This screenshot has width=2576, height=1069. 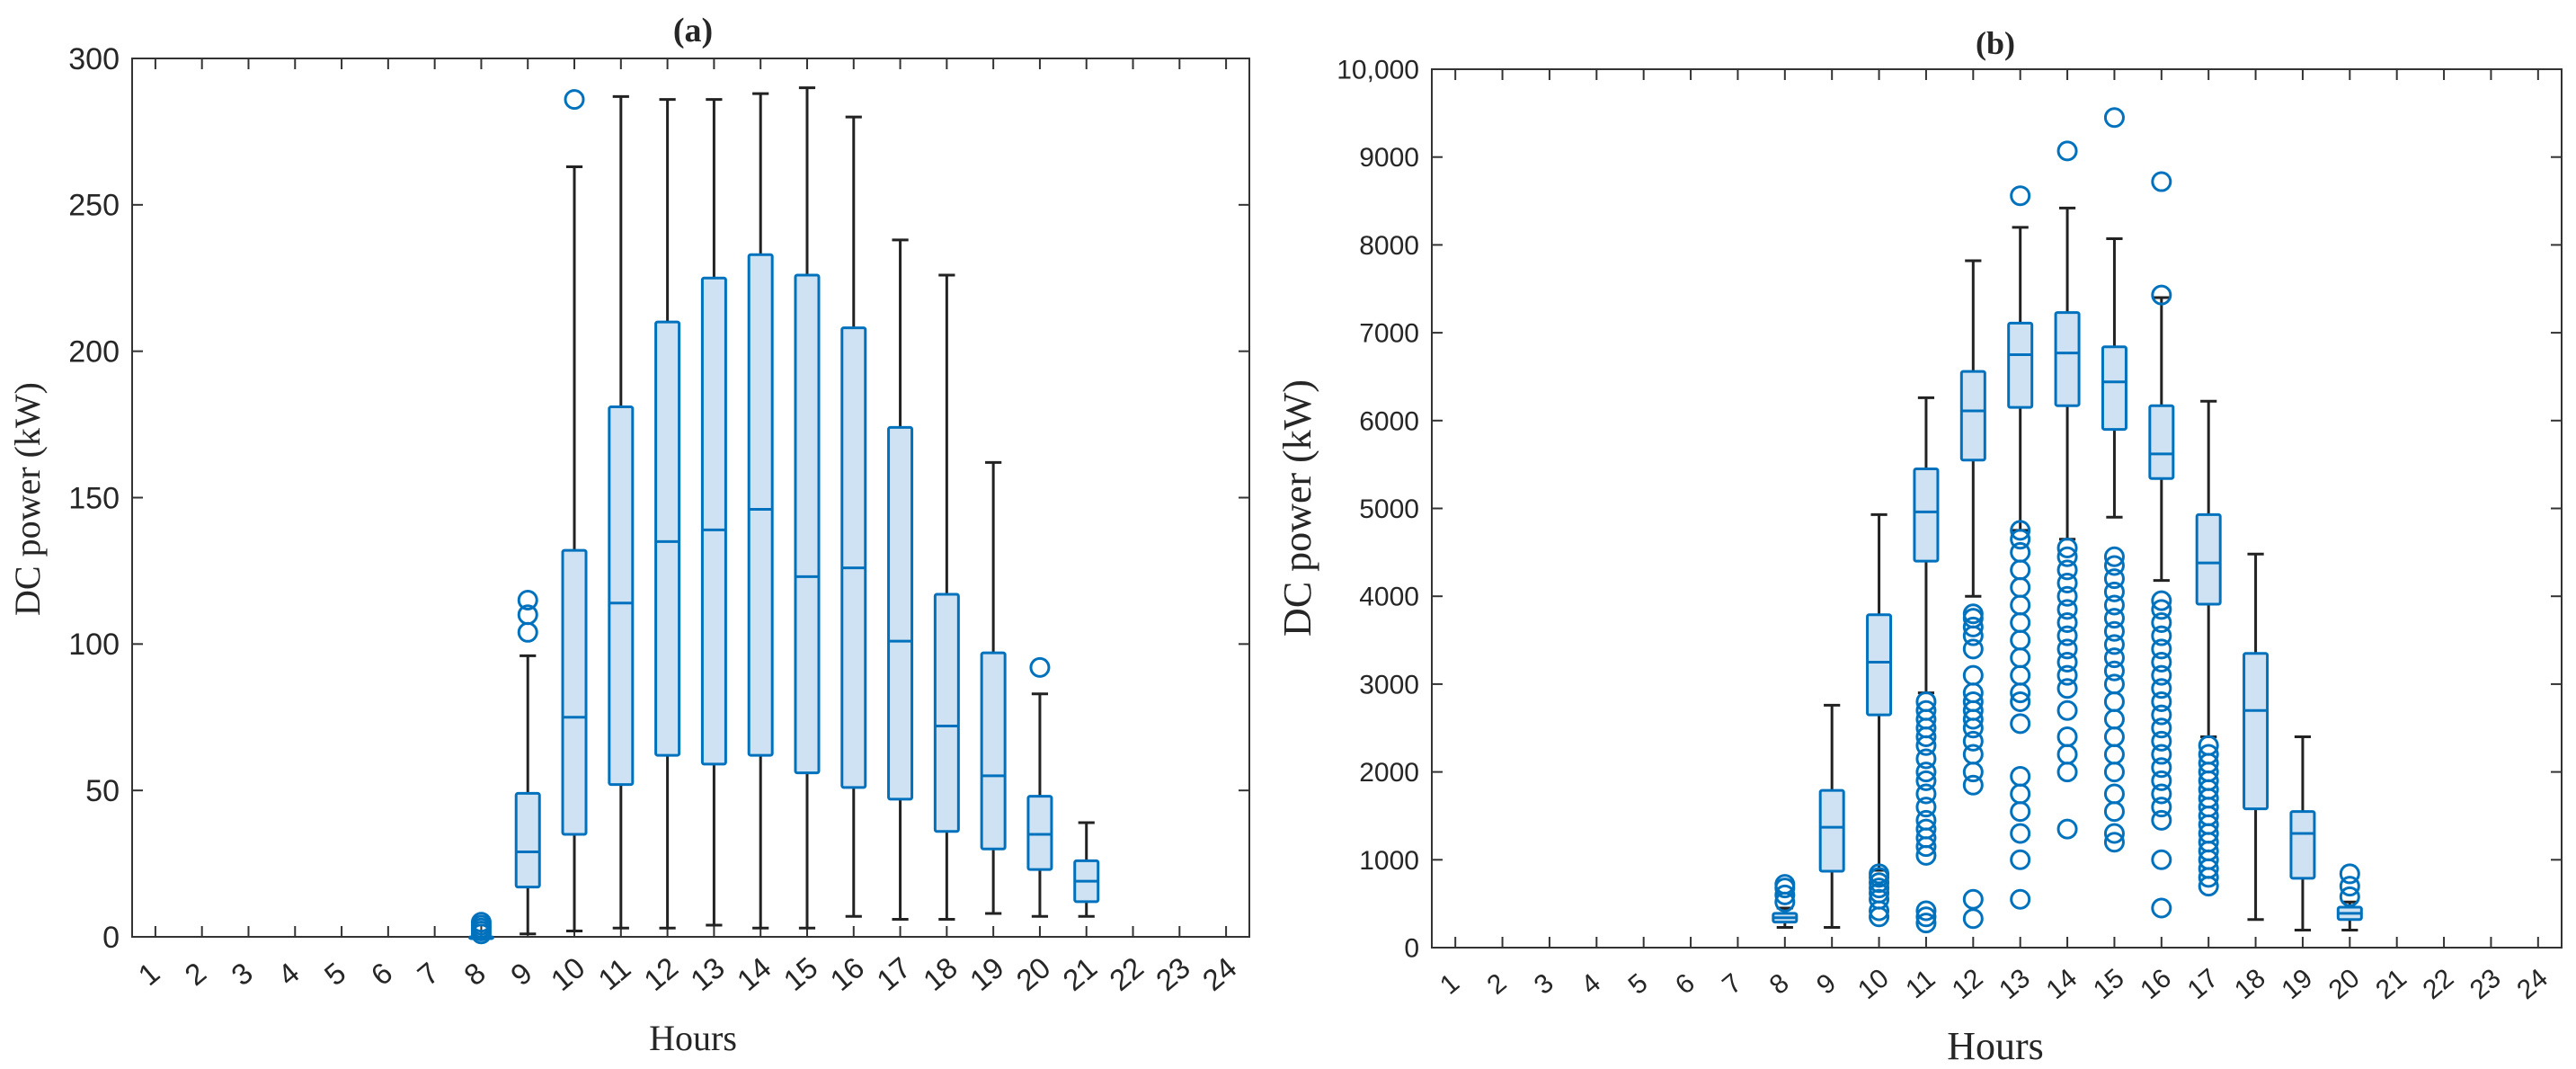 What do you see at coordinates (800, 973) in the screenshot?
I see `panel-a-xtick-label: 15` at bounding box center [800, 973].